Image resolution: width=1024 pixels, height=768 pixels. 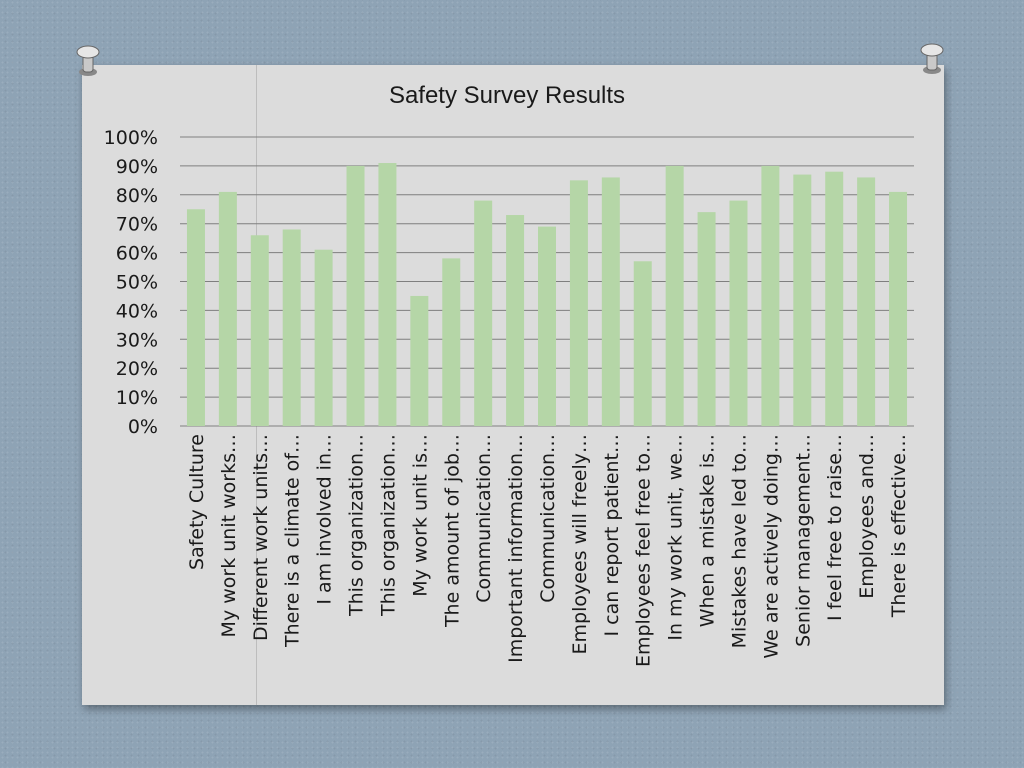 I want to click on y-tick-label: 30%, so click(x=137, y=340).